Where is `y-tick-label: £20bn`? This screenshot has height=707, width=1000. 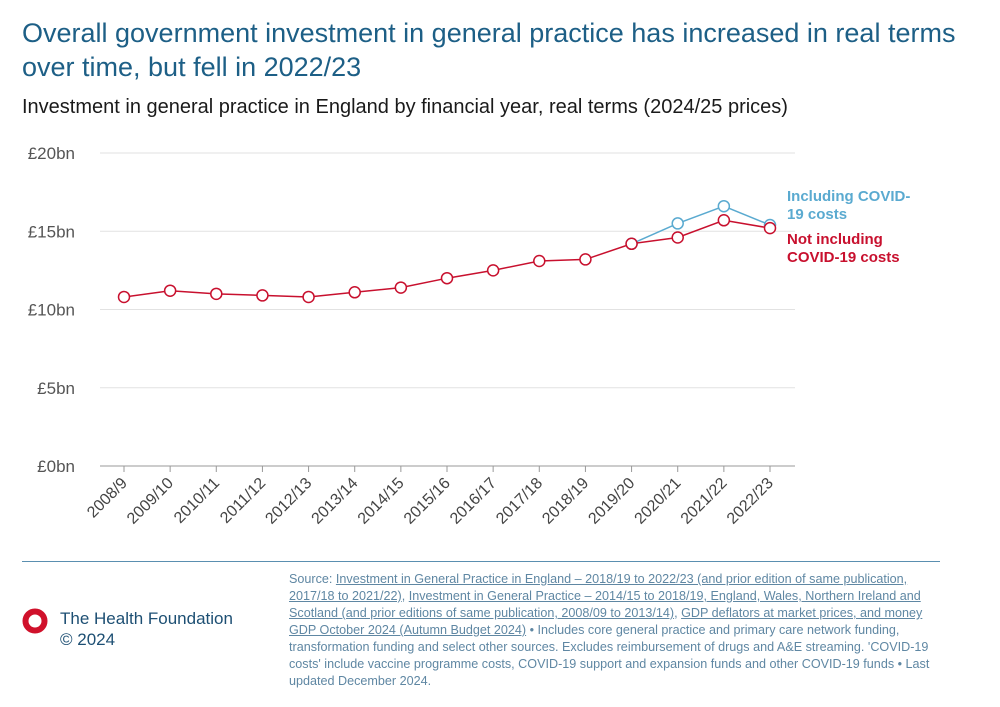 y-tick-label: £20bn is located at coordinates (51, 153).